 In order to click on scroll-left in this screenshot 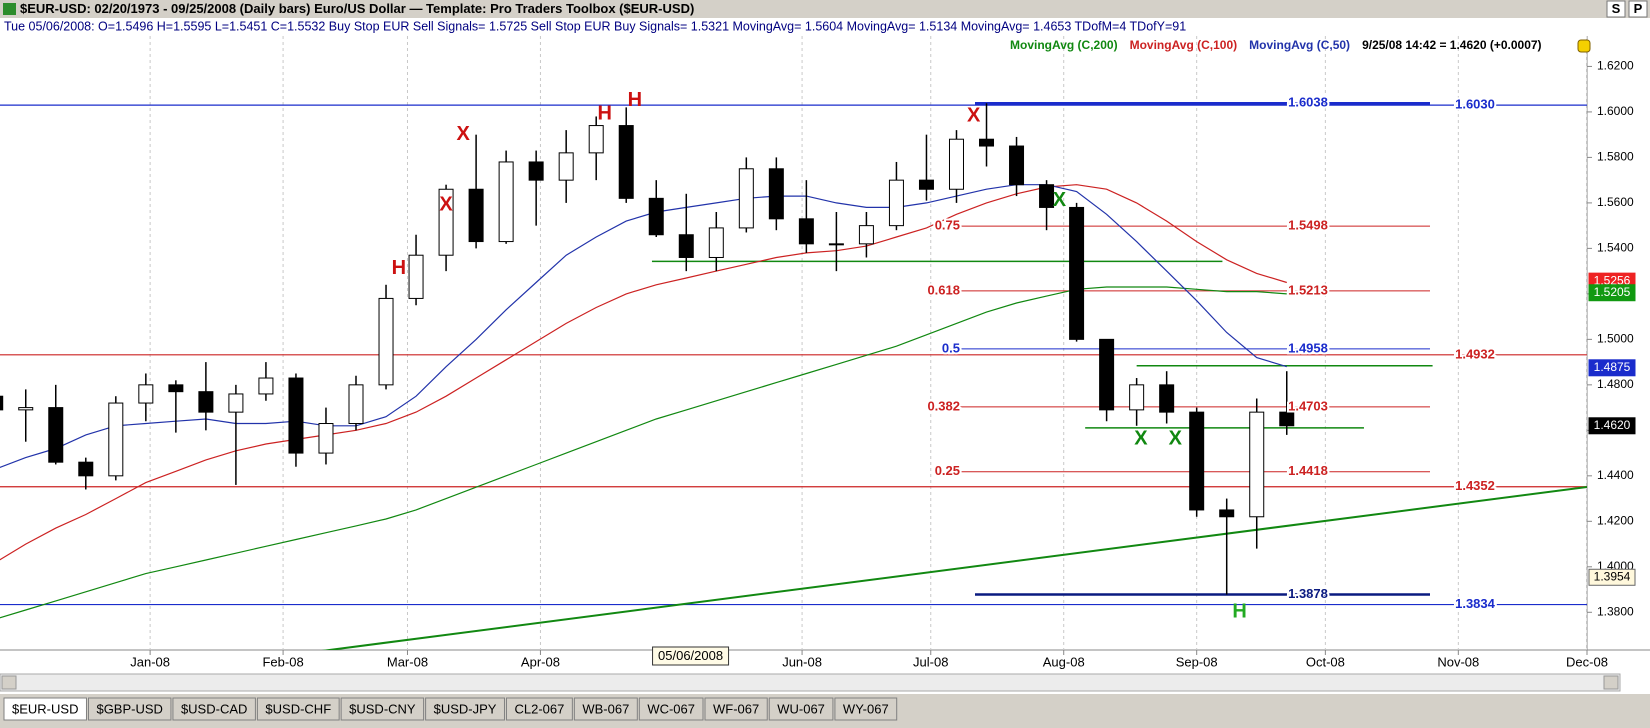, I will do `click(9, 682)`.